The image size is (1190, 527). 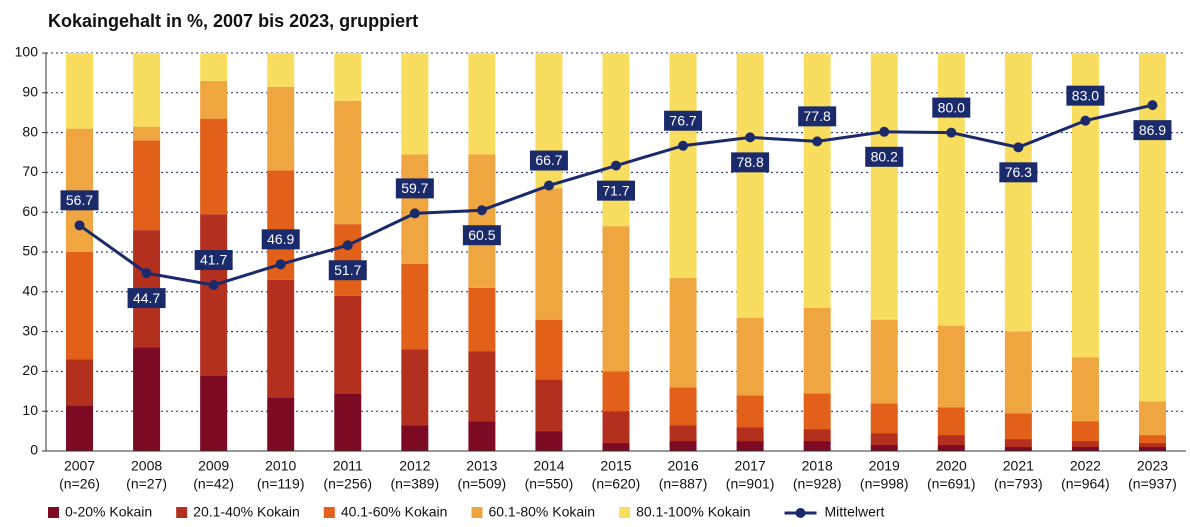 I want to click on y-tick-label: 70, so click(x=30, y=171).